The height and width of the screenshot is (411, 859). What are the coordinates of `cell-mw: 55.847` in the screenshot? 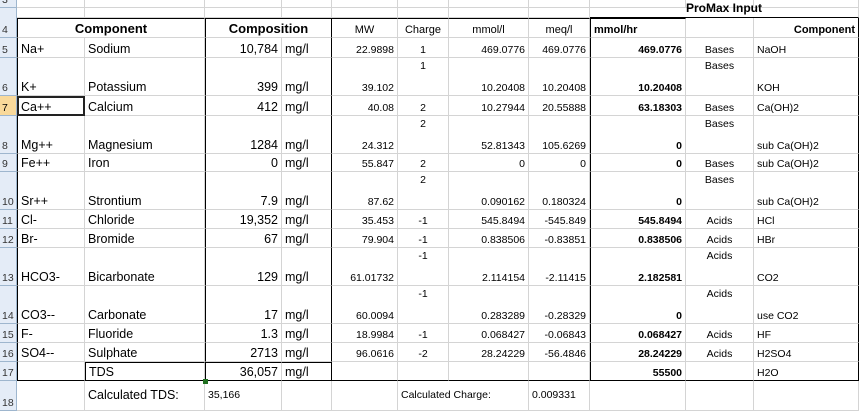 It's located at (365, 163).